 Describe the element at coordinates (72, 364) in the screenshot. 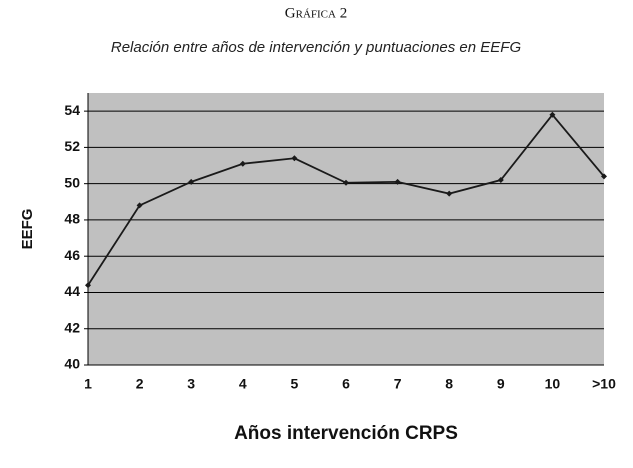

I see `y-tick-label: 40` at that location.